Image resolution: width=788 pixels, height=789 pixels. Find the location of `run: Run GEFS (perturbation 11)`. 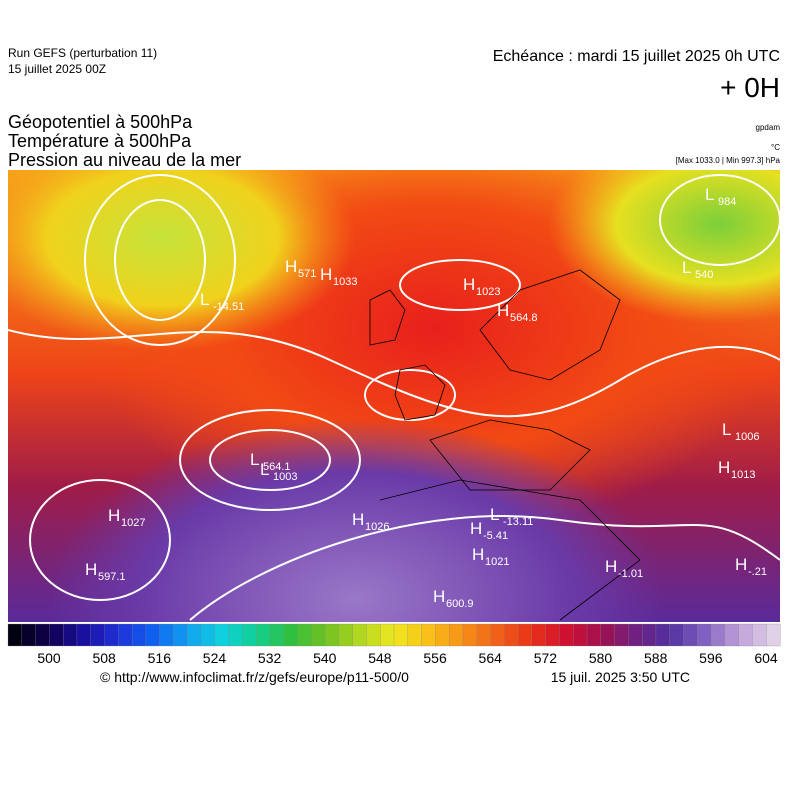

run: Run GEFS (perturbation 11) is located at coordinates (82, 53).